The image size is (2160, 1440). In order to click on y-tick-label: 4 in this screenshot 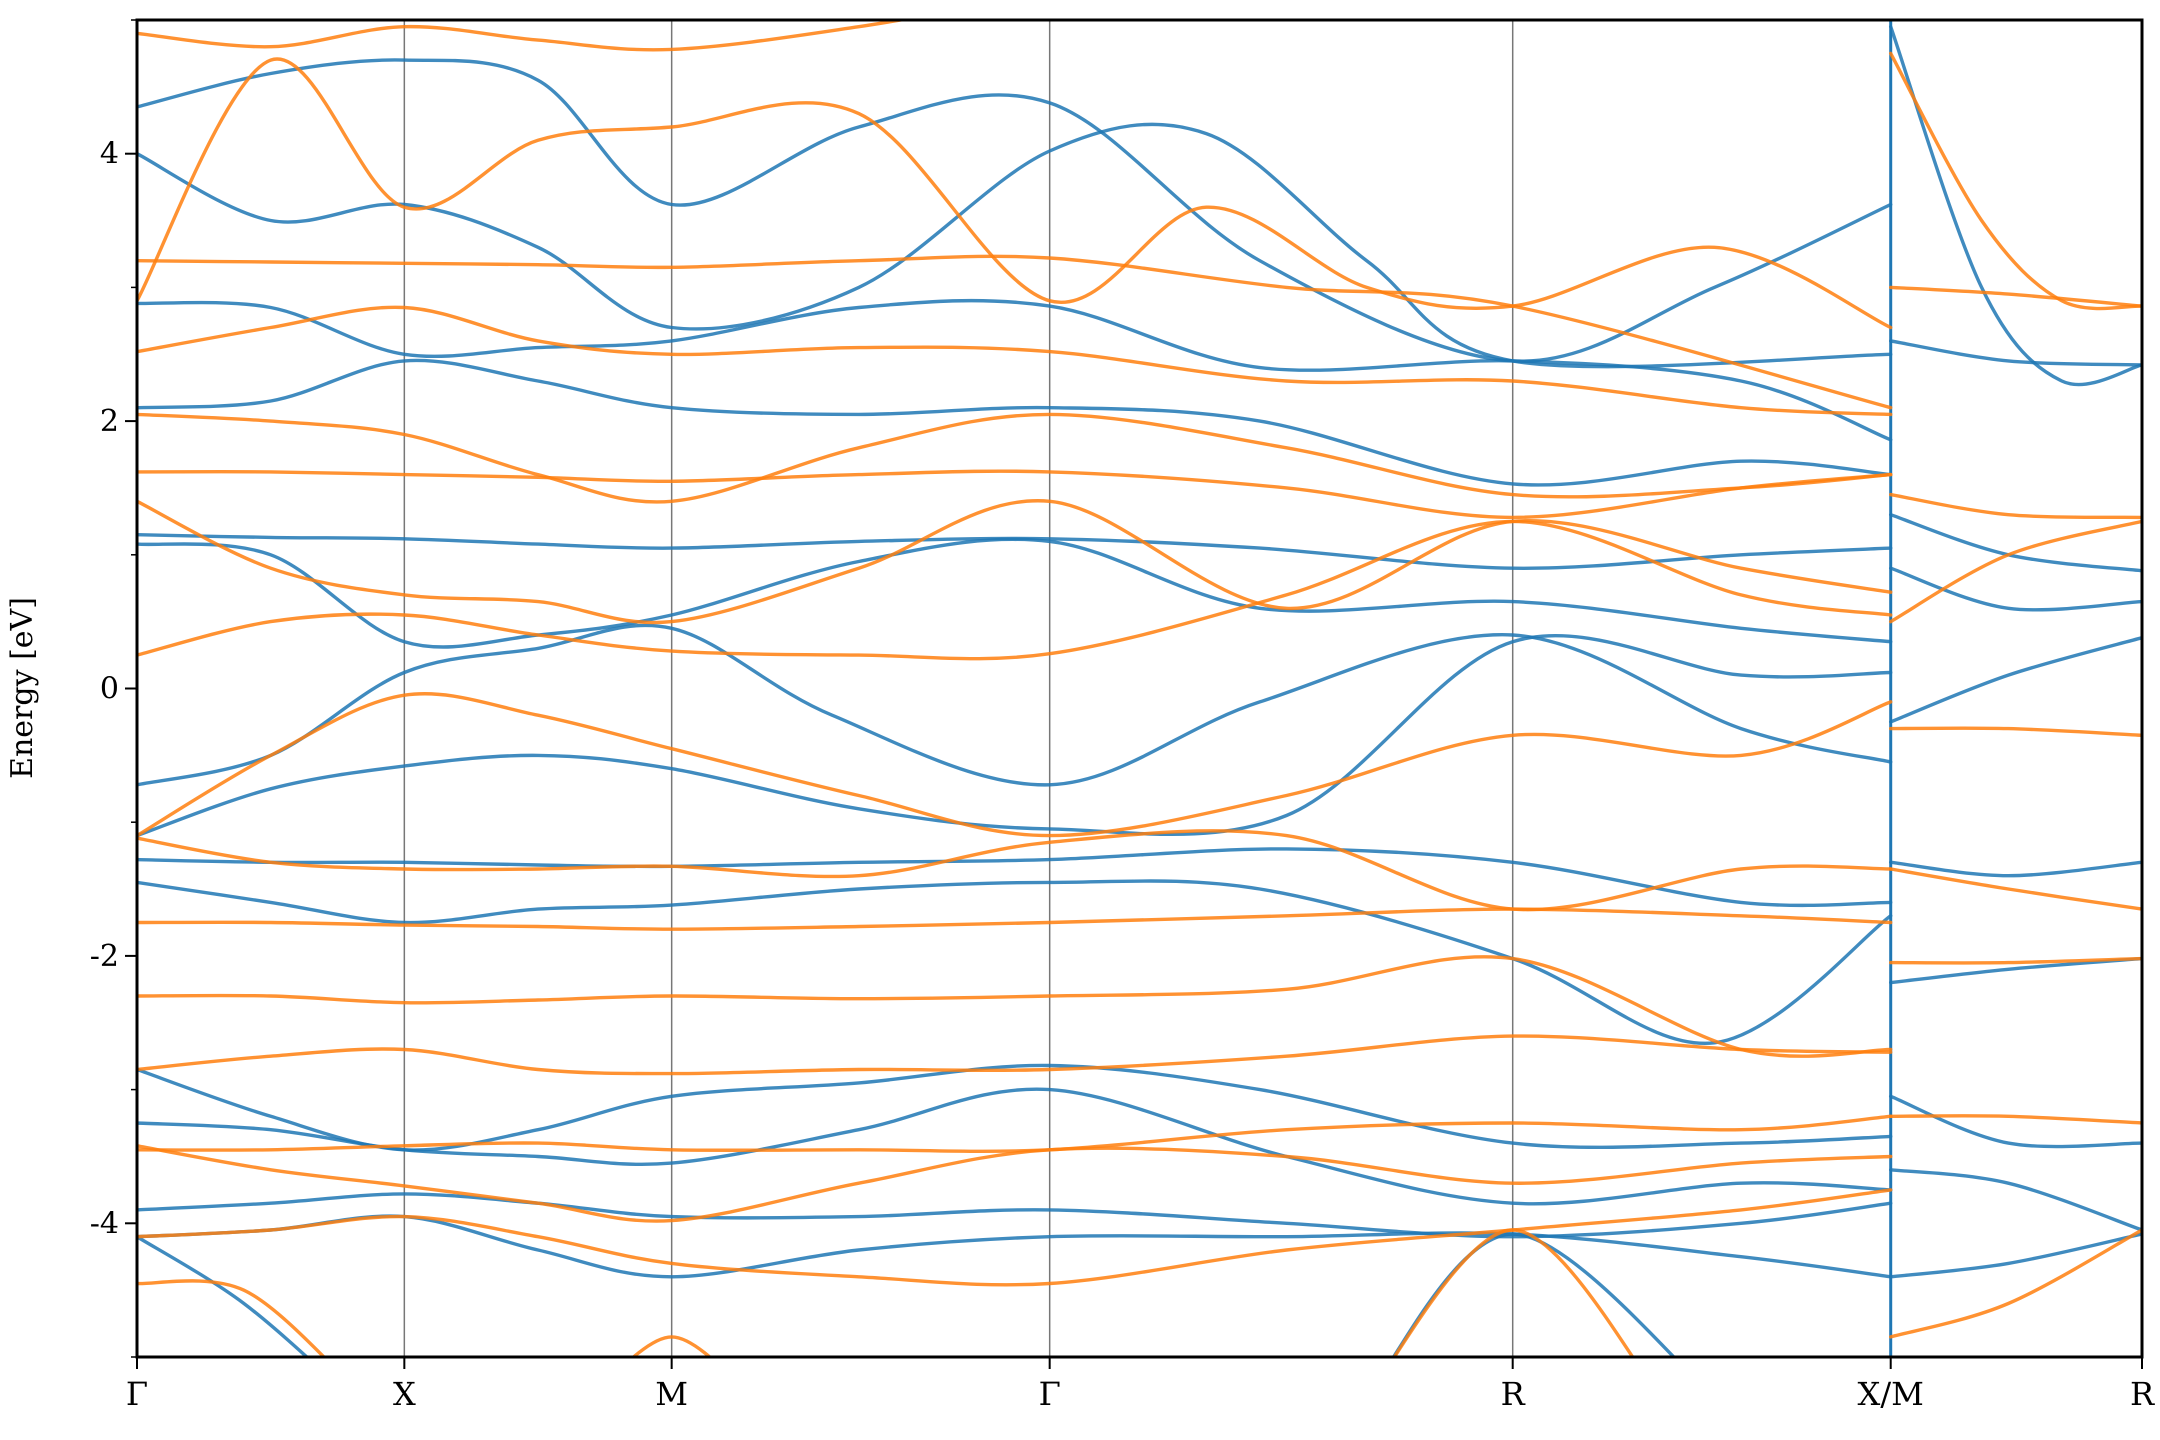, I will do `click(109, 154)`.